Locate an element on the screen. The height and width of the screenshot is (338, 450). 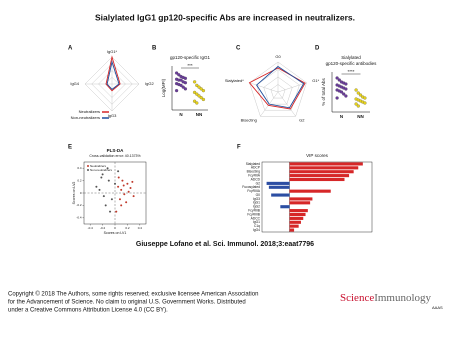
legend-label: Neutralizers is located at coordinates (98, 166).